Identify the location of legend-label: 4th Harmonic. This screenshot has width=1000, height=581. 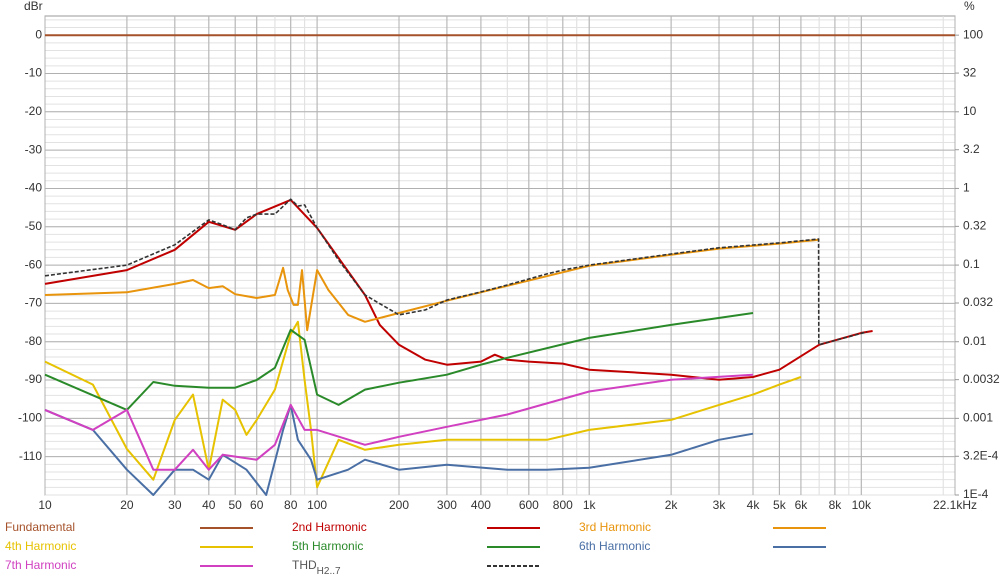
(40, 546).